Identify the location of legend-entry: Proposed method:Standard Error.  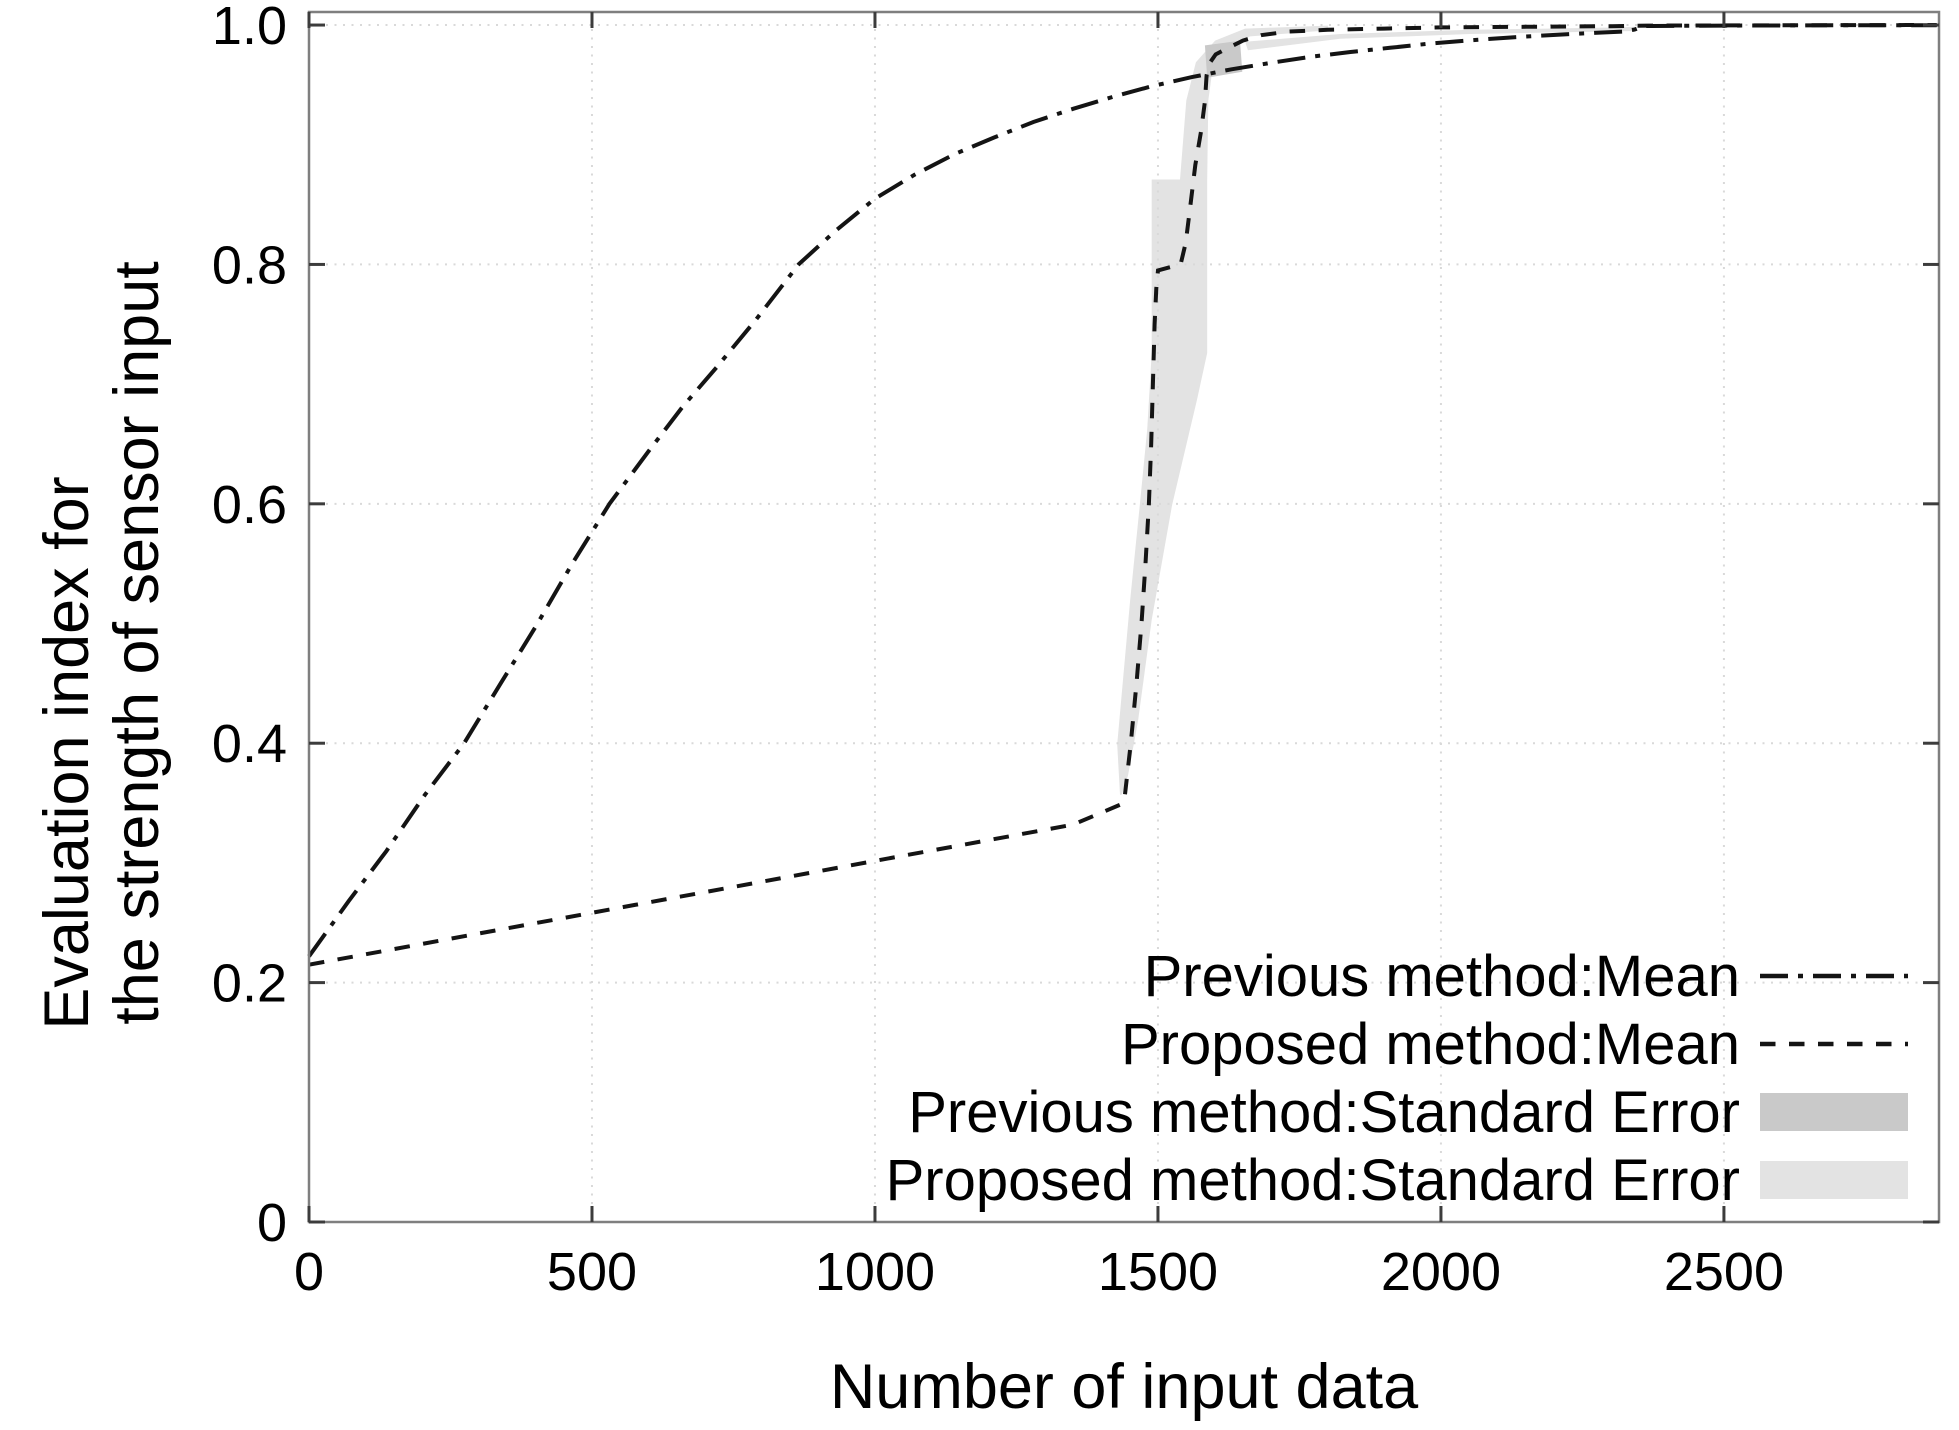
(1397, 1180).